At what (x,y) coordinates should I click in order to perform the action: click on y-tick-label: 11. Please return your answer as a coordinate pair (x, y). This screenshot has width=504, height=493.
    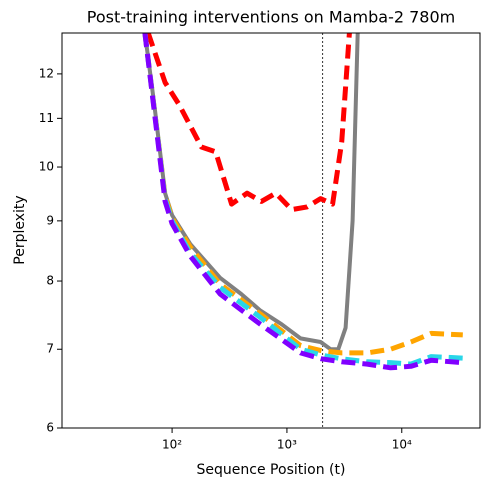
    Looking at the image, I should click on (46, 118).